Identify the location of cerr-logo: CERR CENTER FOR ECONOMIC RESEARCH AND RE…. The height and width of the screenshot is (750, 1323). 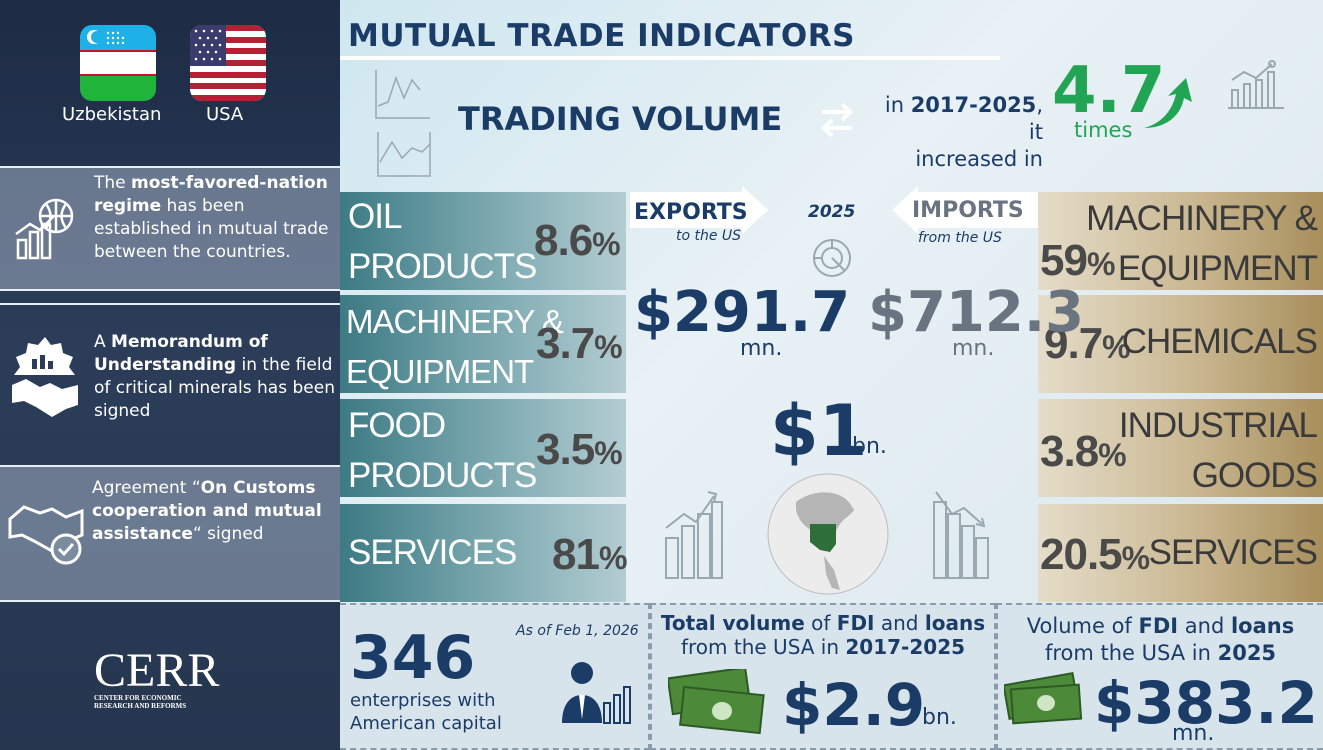
(157, 677).